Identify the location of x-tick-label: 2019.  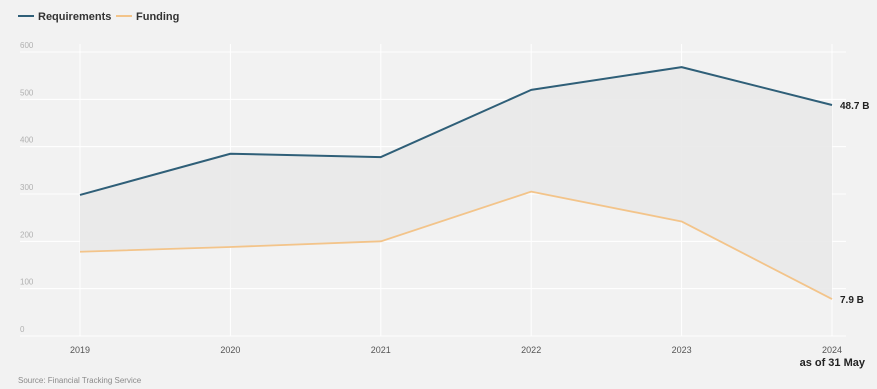
(80, 350).